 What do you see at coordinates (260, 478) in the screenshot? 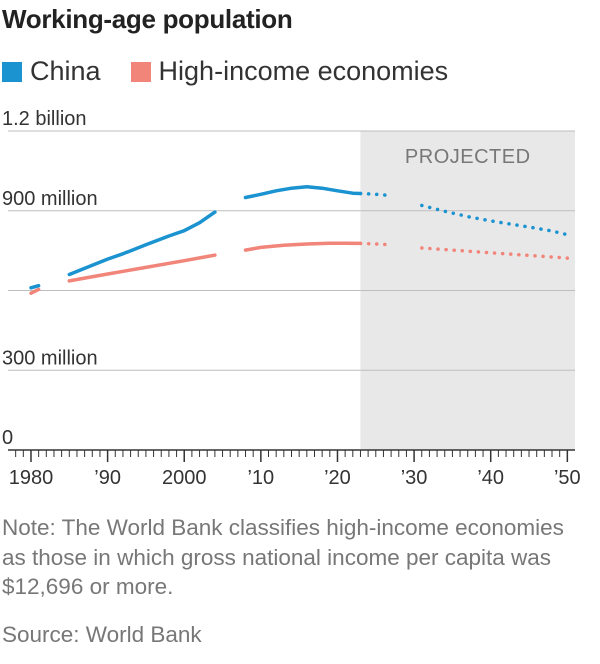
I see `x-tick-label: ’10` at bounding box center [260, 478].